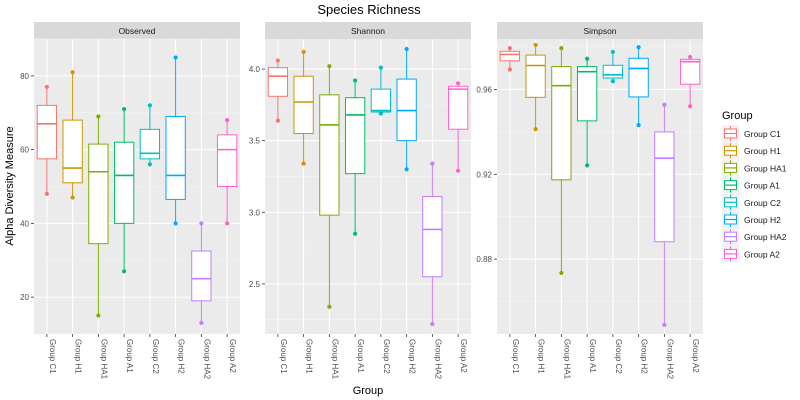 This screenshot has height=400, width=800. Describe the element at coordinates (751, 133) in the screenshot. I see `legend-item-group-c1: Group C1` at that location.